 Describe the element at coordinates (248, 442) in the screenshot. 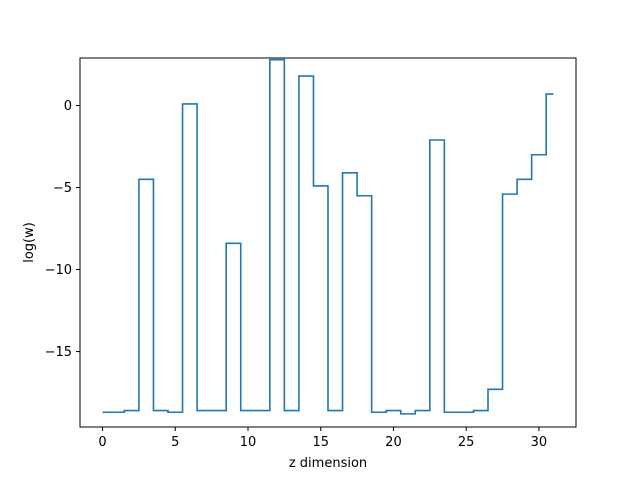

I see `x-tick-label: 10` at that location.